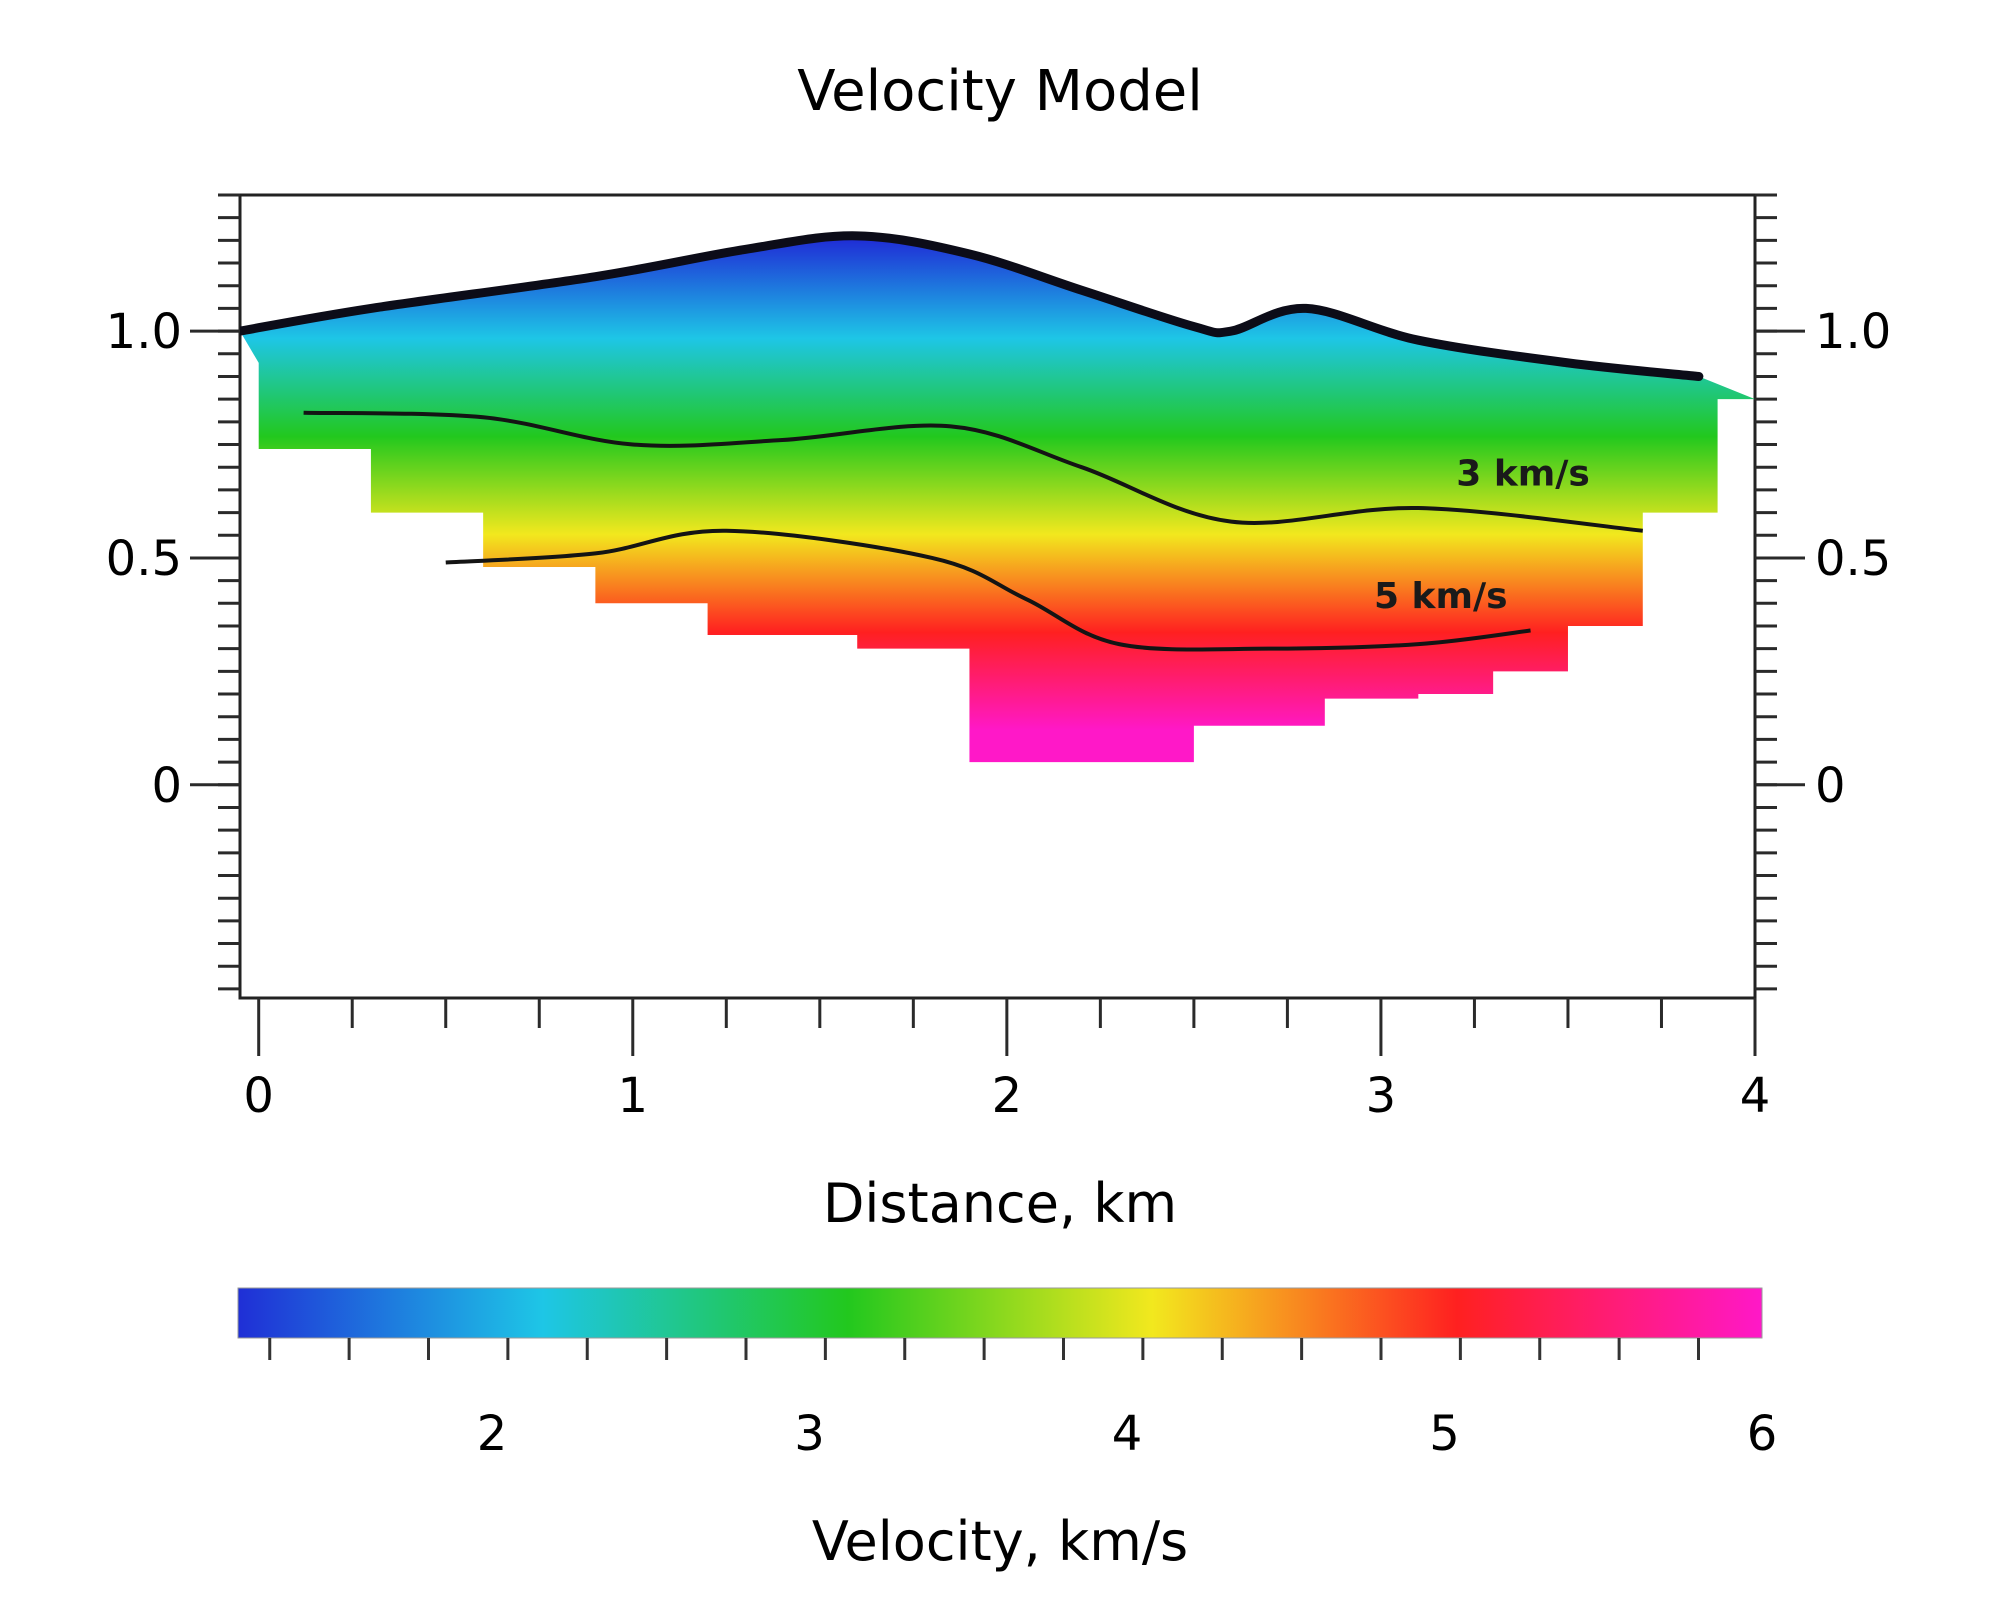 The width and height of the screenshot is (2000, 1600). I want to click on y-axis-tick-labels-right: 0 0.5 1.0, so click(1853, 559).